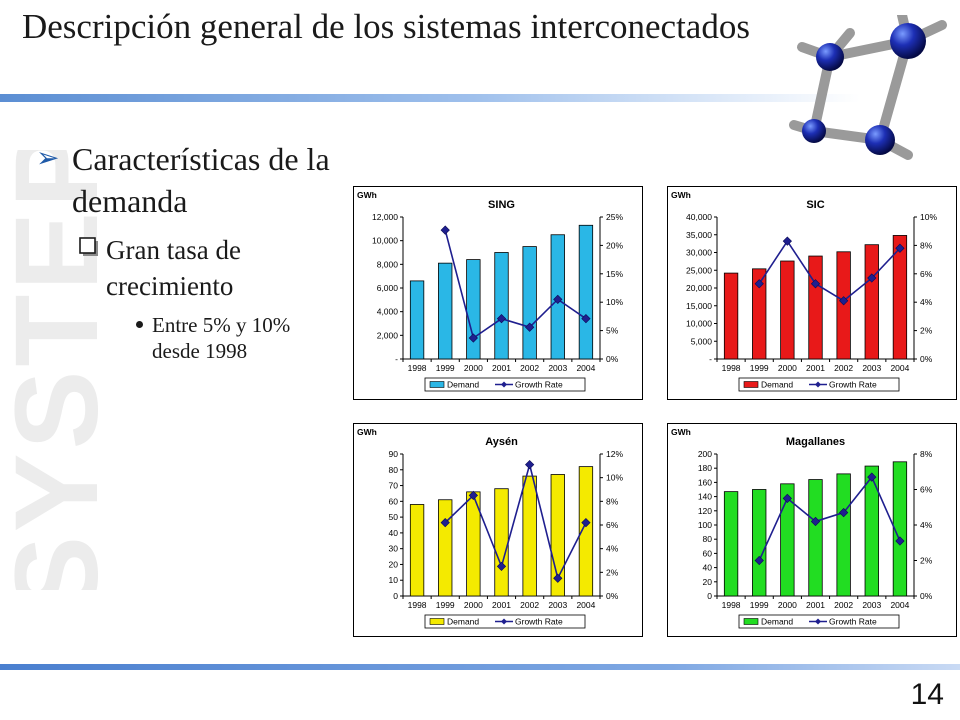 This screenshot has height=720, width=960. What do you see at coordinates (829, 270) in the screenshot?
I see `growth-rate-line` at bounding box center [829, 270].